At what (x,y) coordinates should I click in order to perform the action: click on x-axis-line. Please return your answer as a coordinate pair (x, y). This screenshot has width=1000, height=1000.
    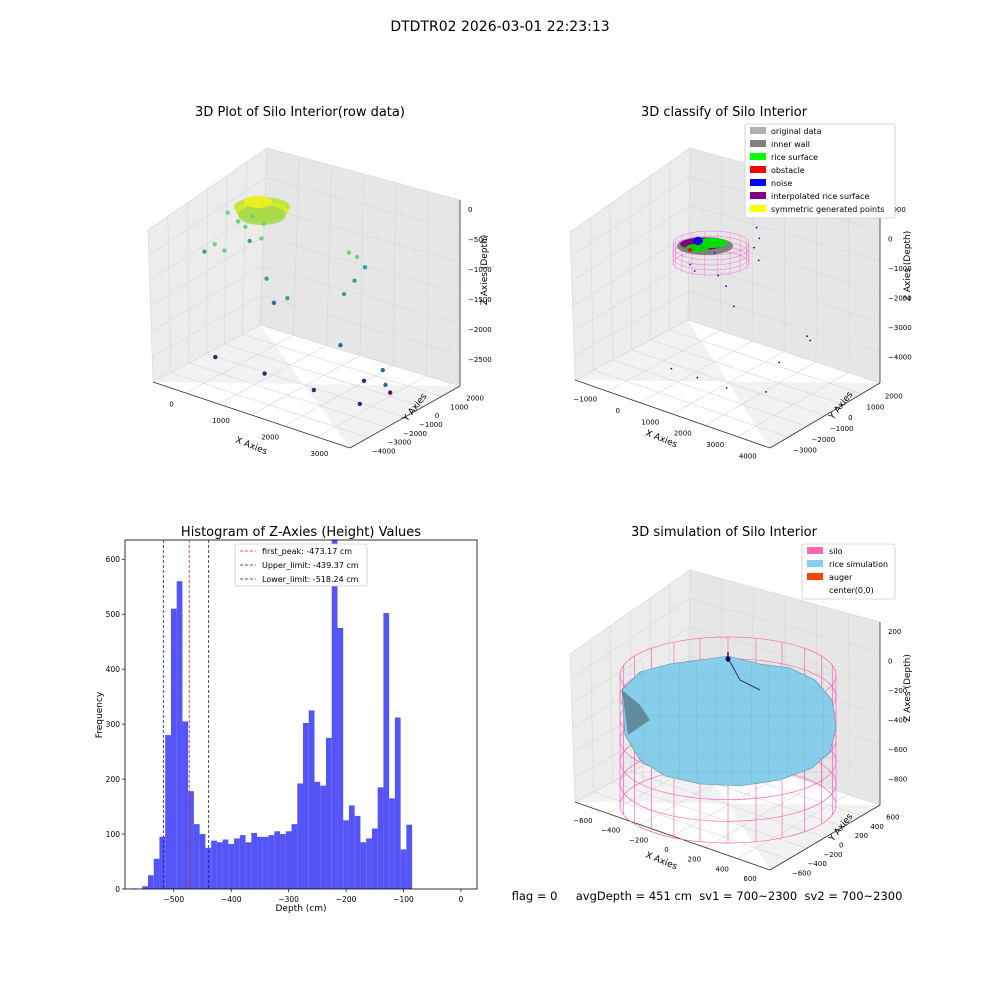
    Looking at the image, I should click on (672, 836).